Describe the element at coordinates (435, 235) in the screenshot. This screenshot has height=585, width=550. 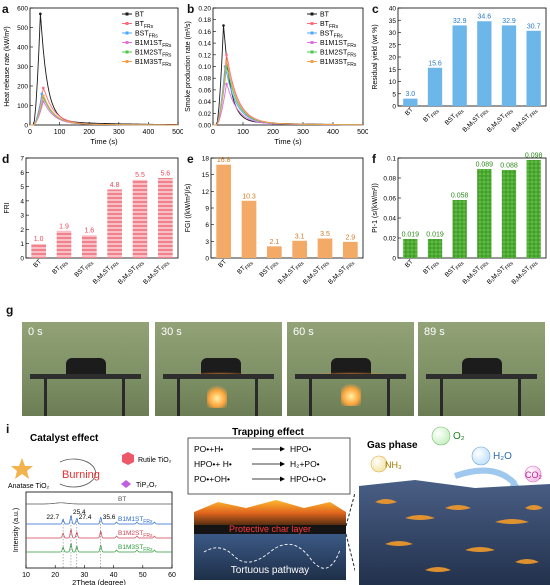
I see `bar-value-label: 0.019` at that location.